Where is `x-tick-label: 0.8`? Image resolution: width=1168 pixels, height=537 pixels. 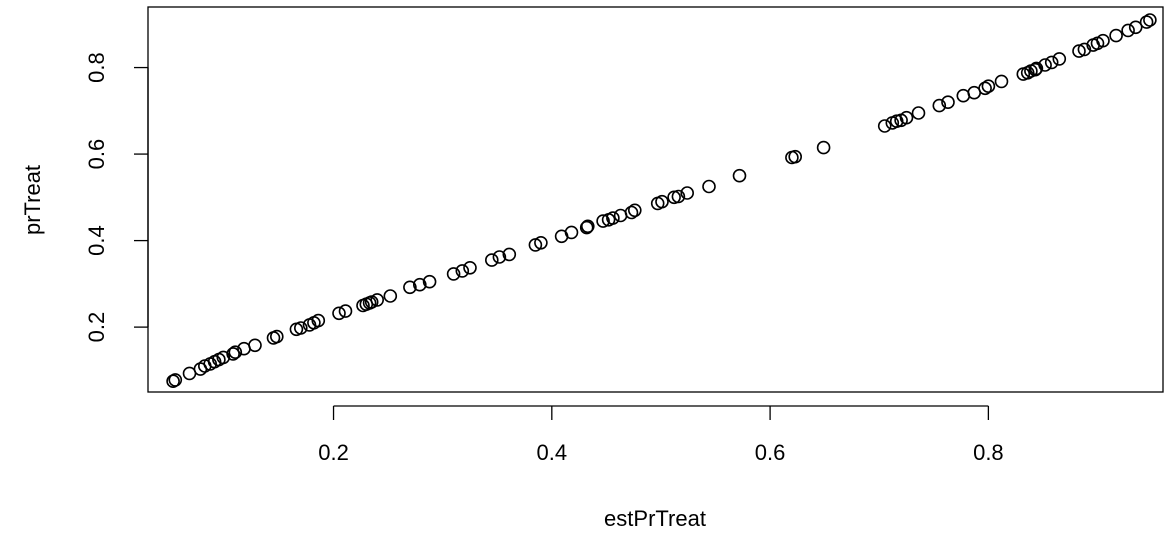 x-tick-label: 0.8 is located at coordinates (988, 452).